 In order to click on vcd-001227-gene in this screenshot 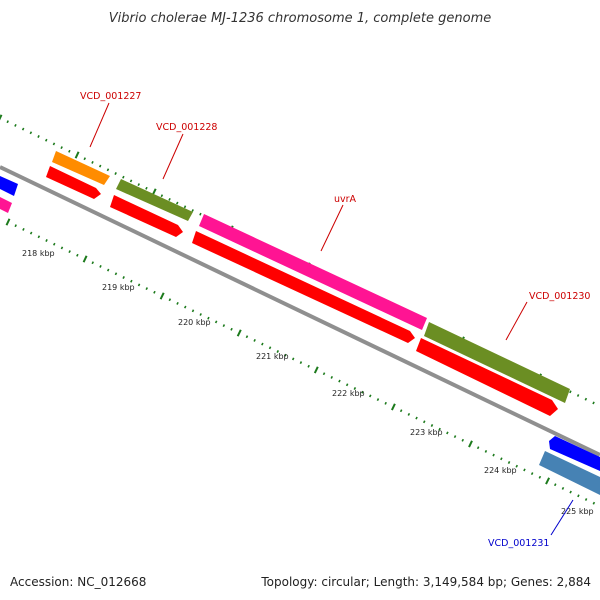, I will do `click(81, 168)`.